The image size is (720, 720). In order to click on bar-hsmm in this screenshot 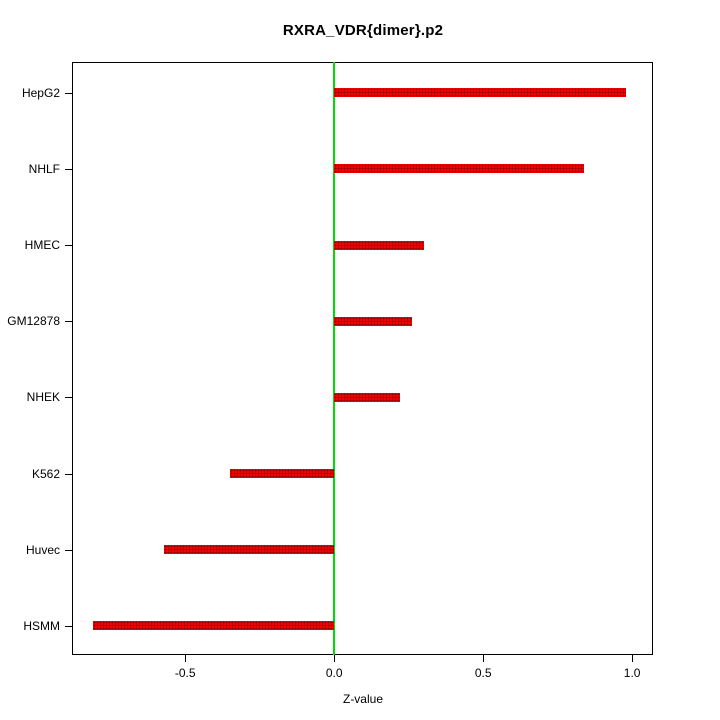, I will do `click(213, 626)`.